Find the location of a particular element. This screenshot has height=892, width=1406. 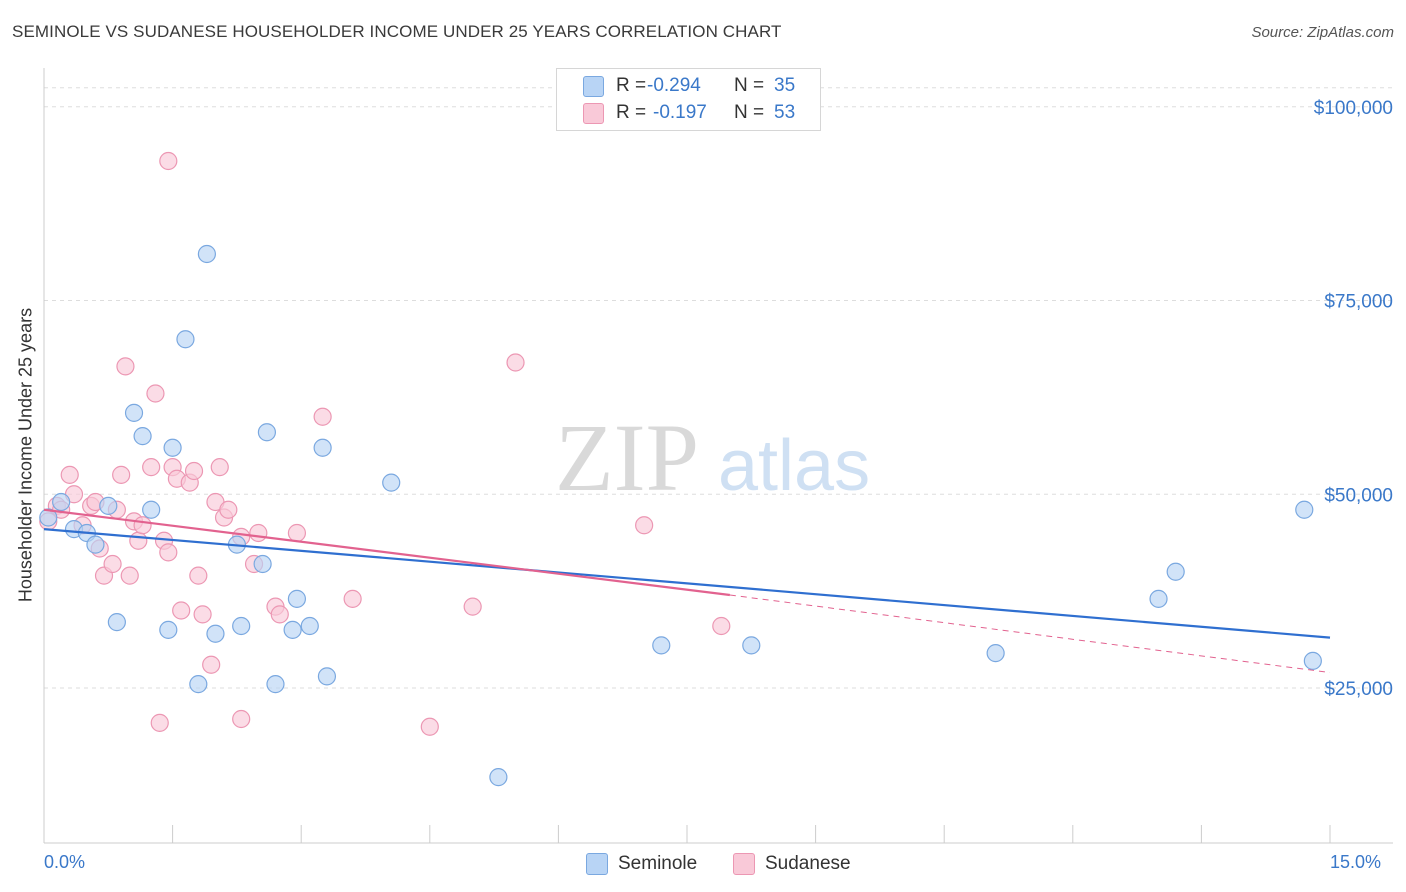

legend-n-value-seminole: 35 is located at coordinates (785, 85).